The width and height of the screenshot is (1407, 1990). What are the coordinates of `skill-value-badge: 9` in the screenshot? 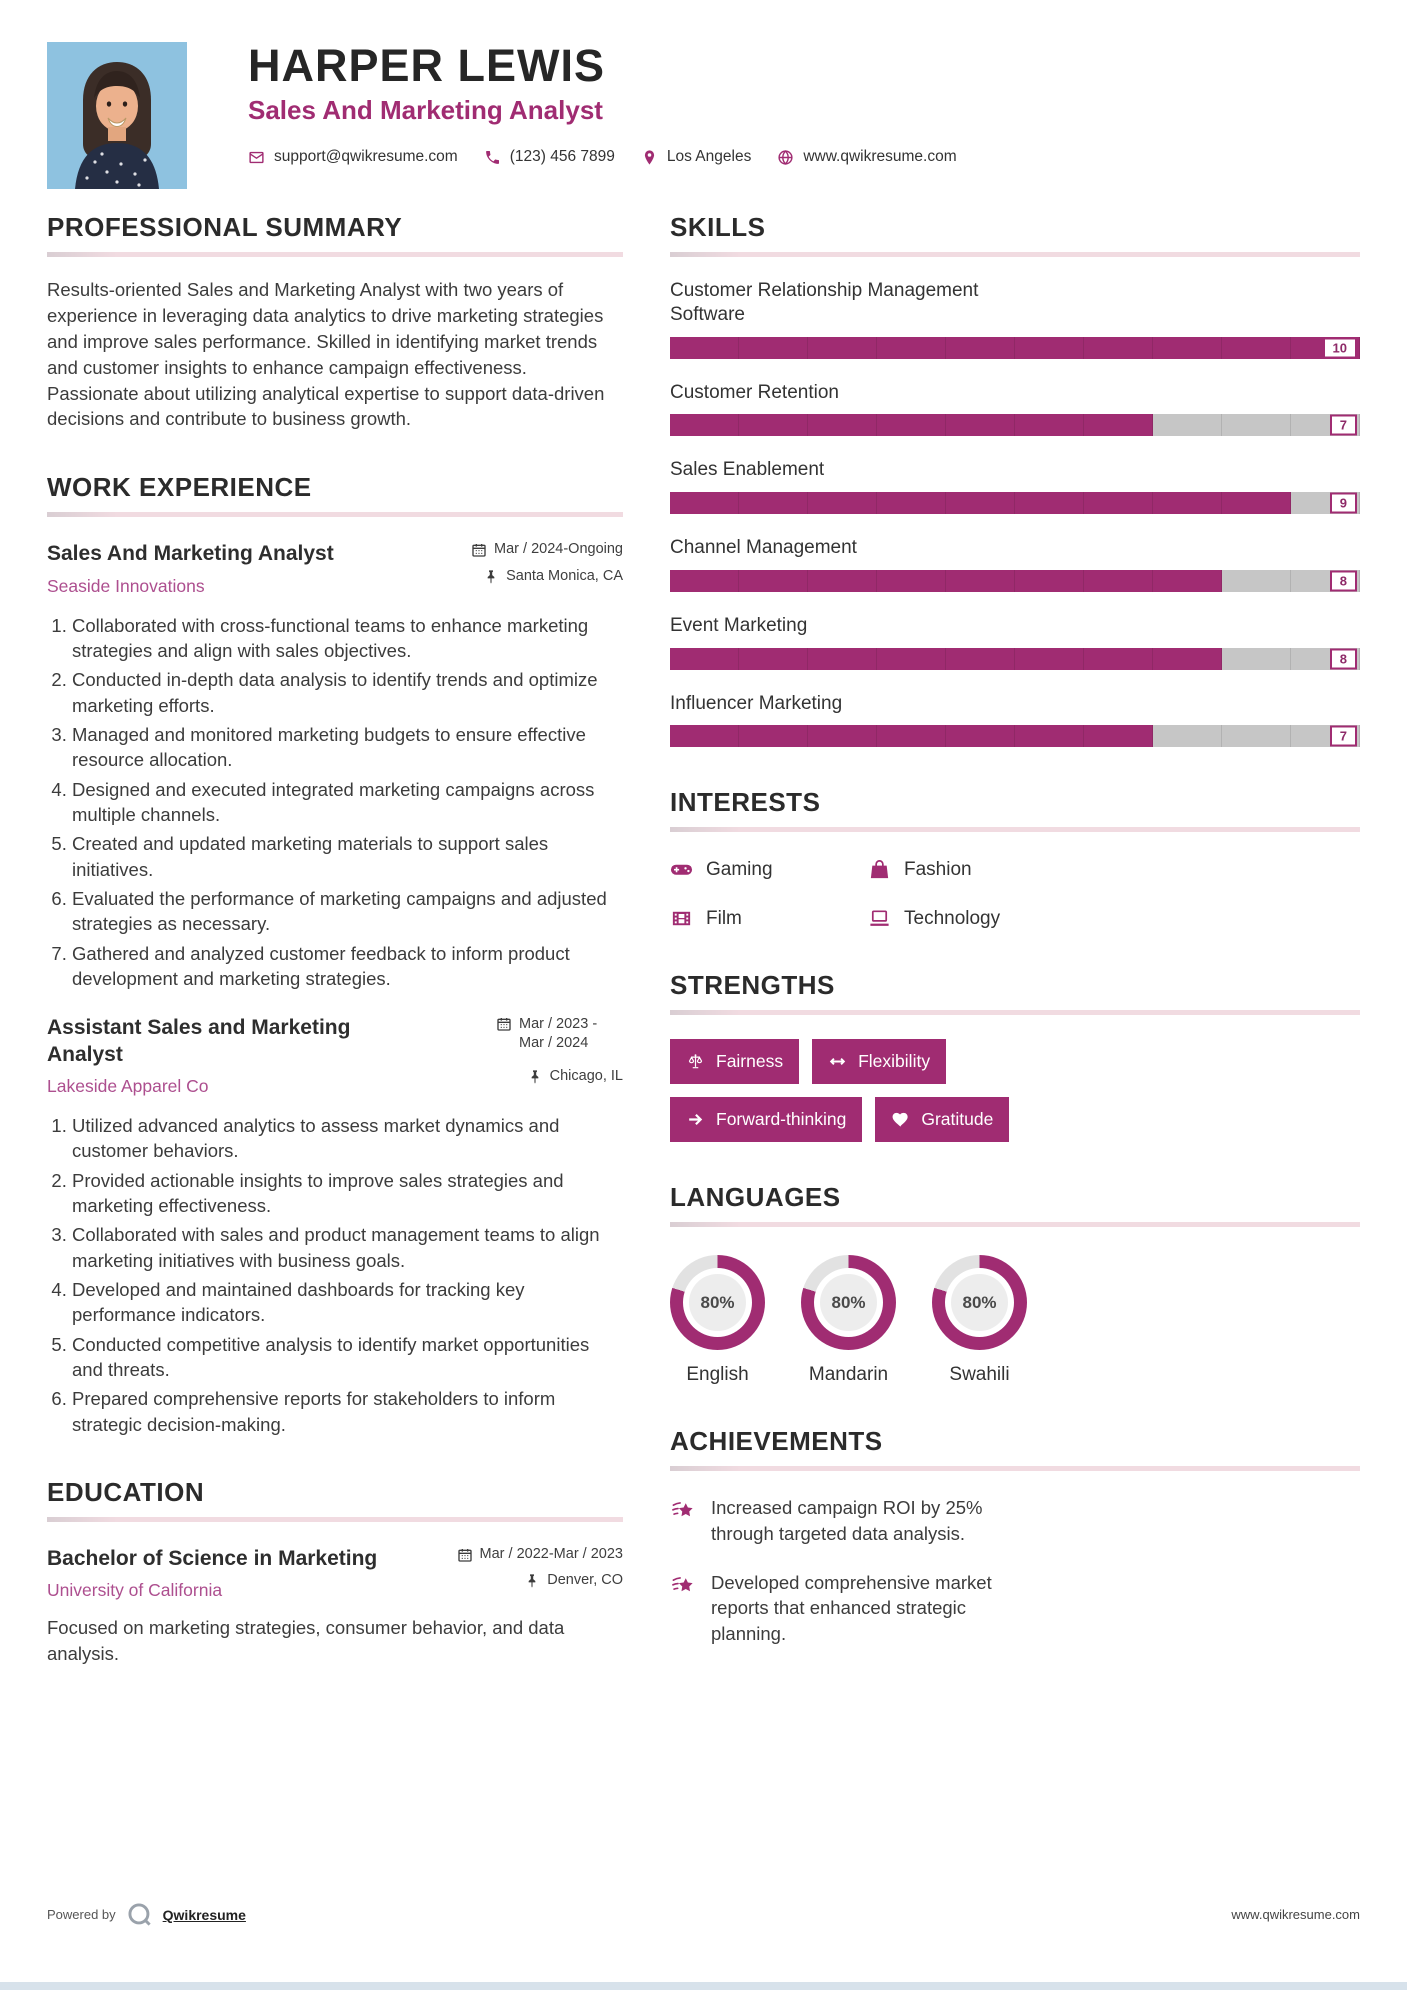 It's located at (1343, 503).